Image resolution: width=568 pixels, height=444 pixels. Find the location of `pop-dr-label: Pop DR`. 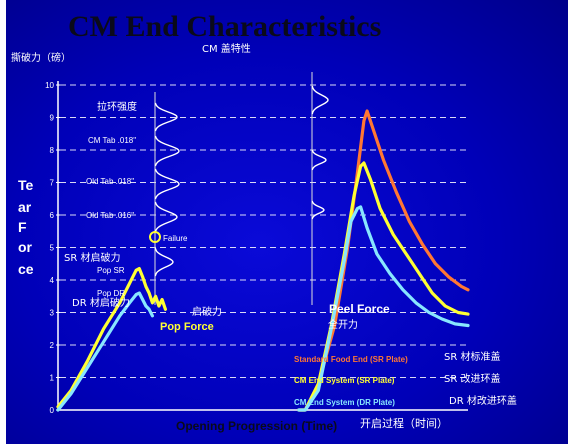

pop-dr-label: Pop DR is located at coordinates (111, 293).